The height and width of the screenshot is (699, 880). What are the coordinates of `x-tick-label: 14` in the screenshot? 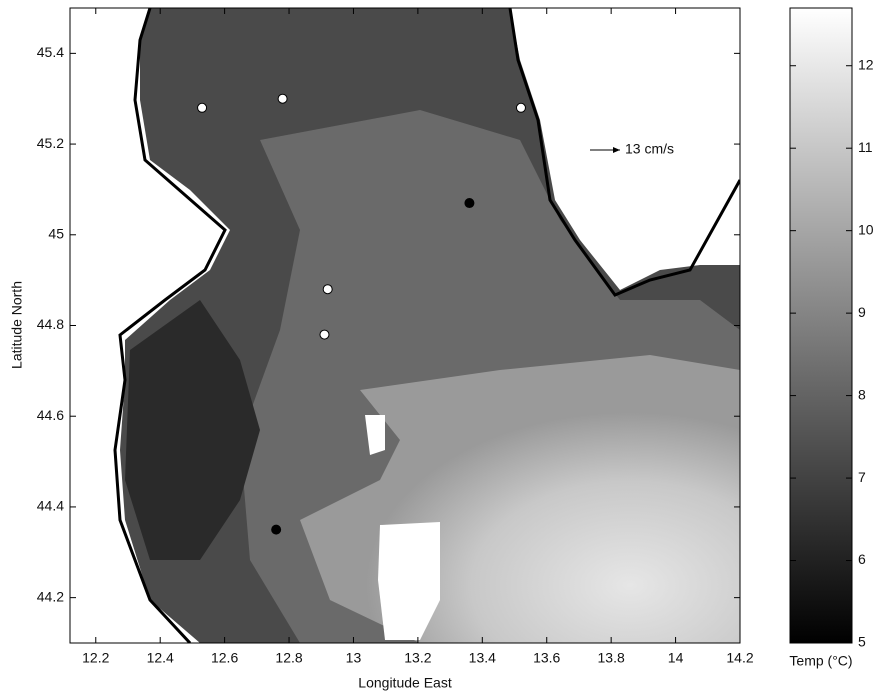 It's located at (676, 658).